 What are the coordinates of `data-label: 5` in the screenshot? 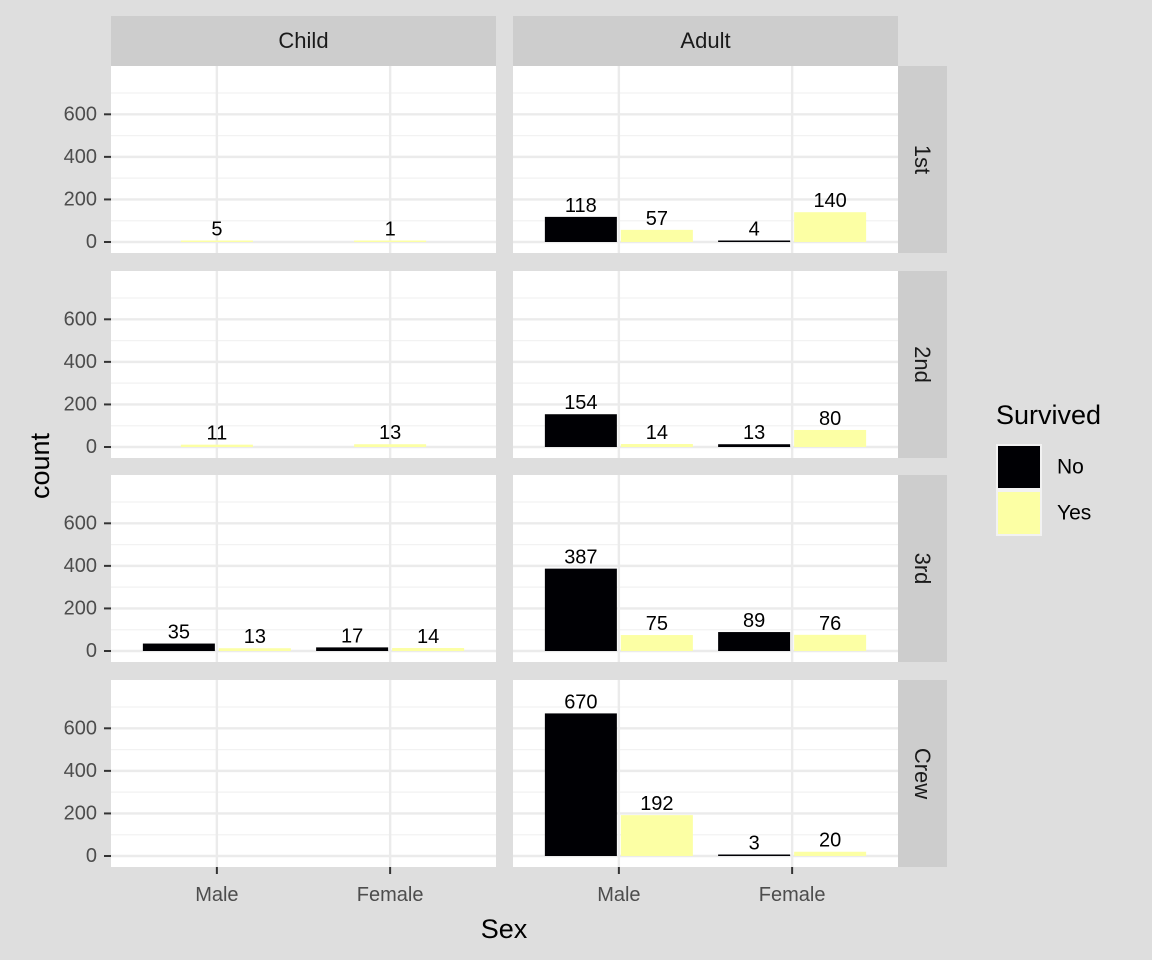 It's located at (216, 230).